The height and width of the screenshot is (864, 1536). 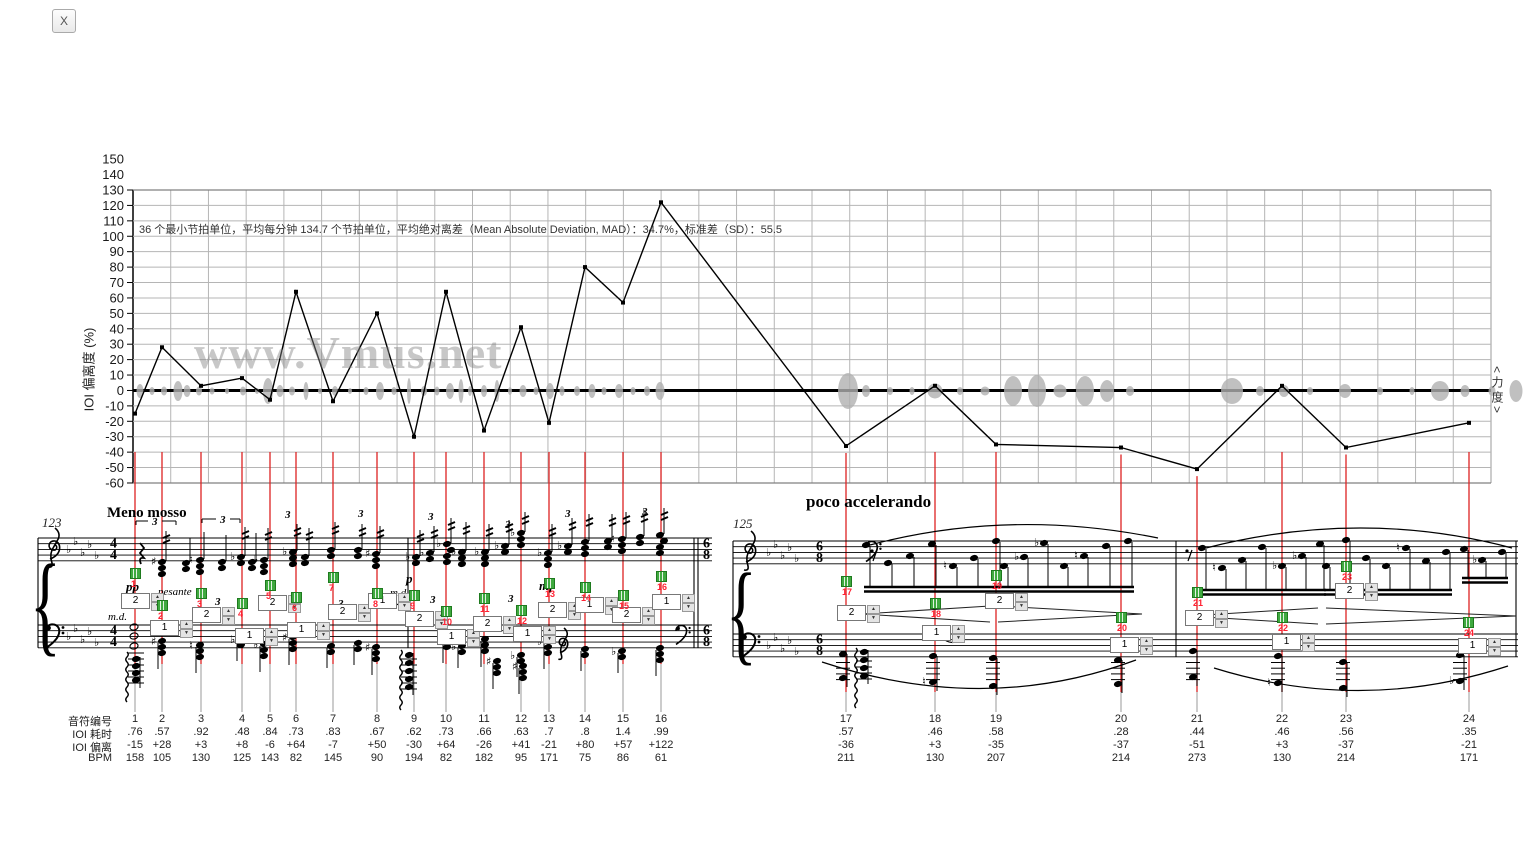 I want to click on voice-spinner-note-3: 2 ▲ ▼, so click(x=213, y=616).